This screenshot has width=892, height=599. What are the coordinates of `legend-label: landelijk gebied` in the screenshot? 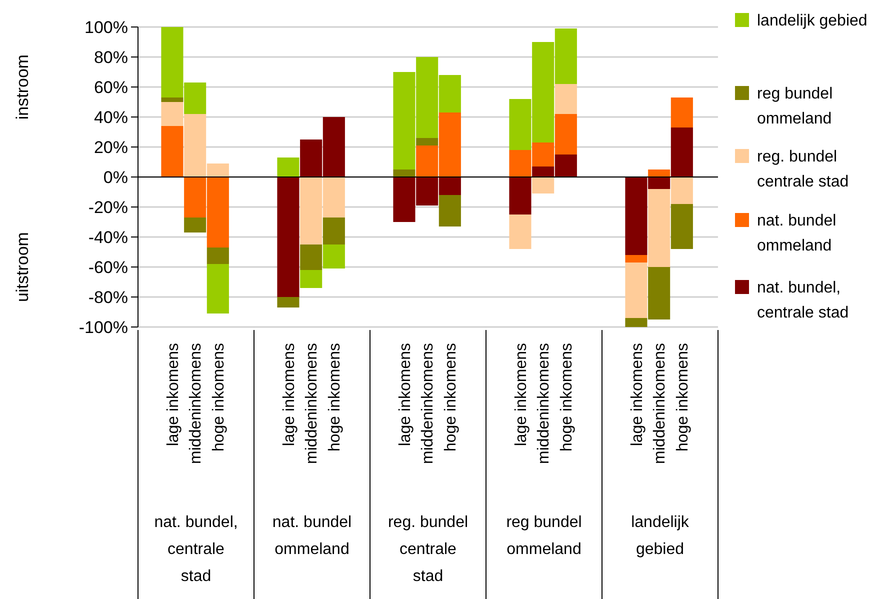 It's located at (812, 21).